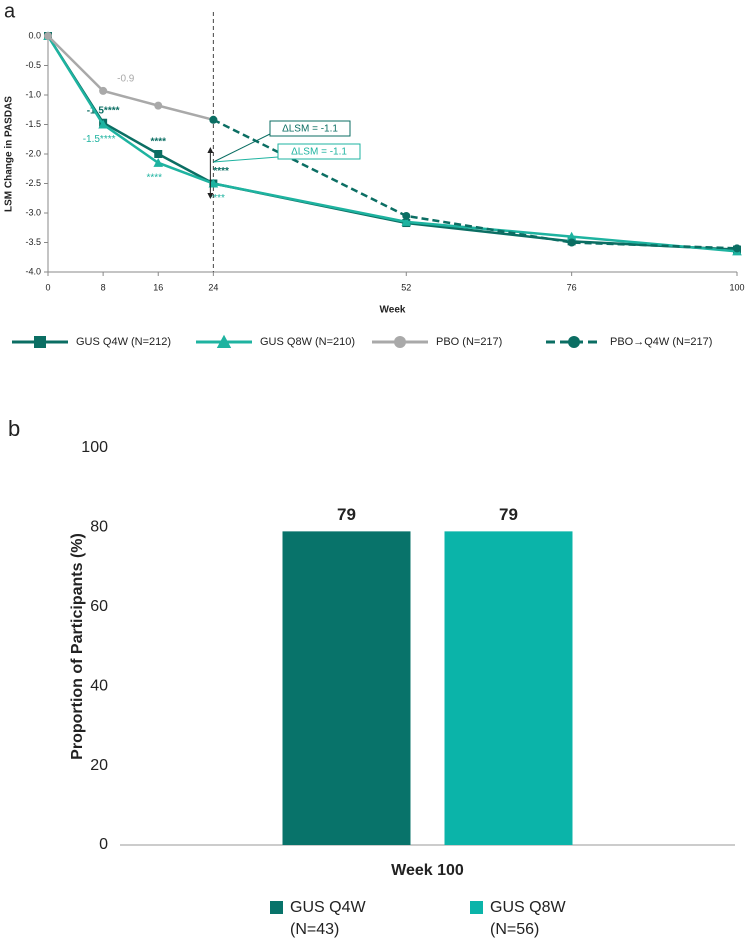 This screenshot has height=952, width=749. I want to click on x-axis-label: Week, so click(393, 310).